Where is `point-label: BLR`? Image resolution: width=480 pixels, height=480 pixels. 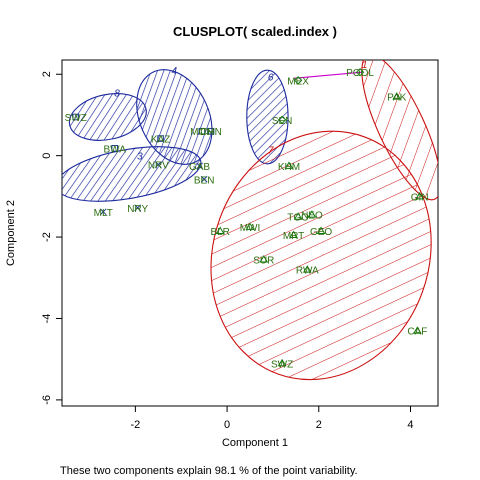 point-label: BLR is located at coordinates (219, 232).